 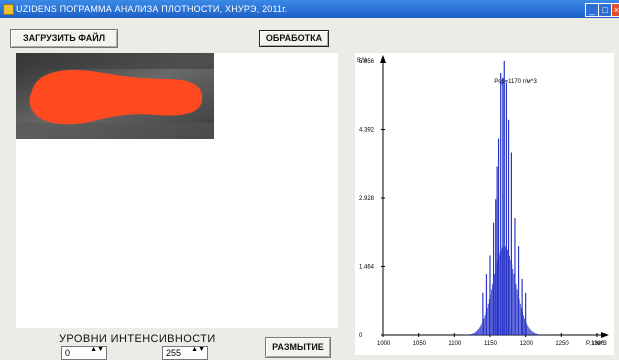 I want to click on x-tick-label: 1000, so click(x=384, y=344).